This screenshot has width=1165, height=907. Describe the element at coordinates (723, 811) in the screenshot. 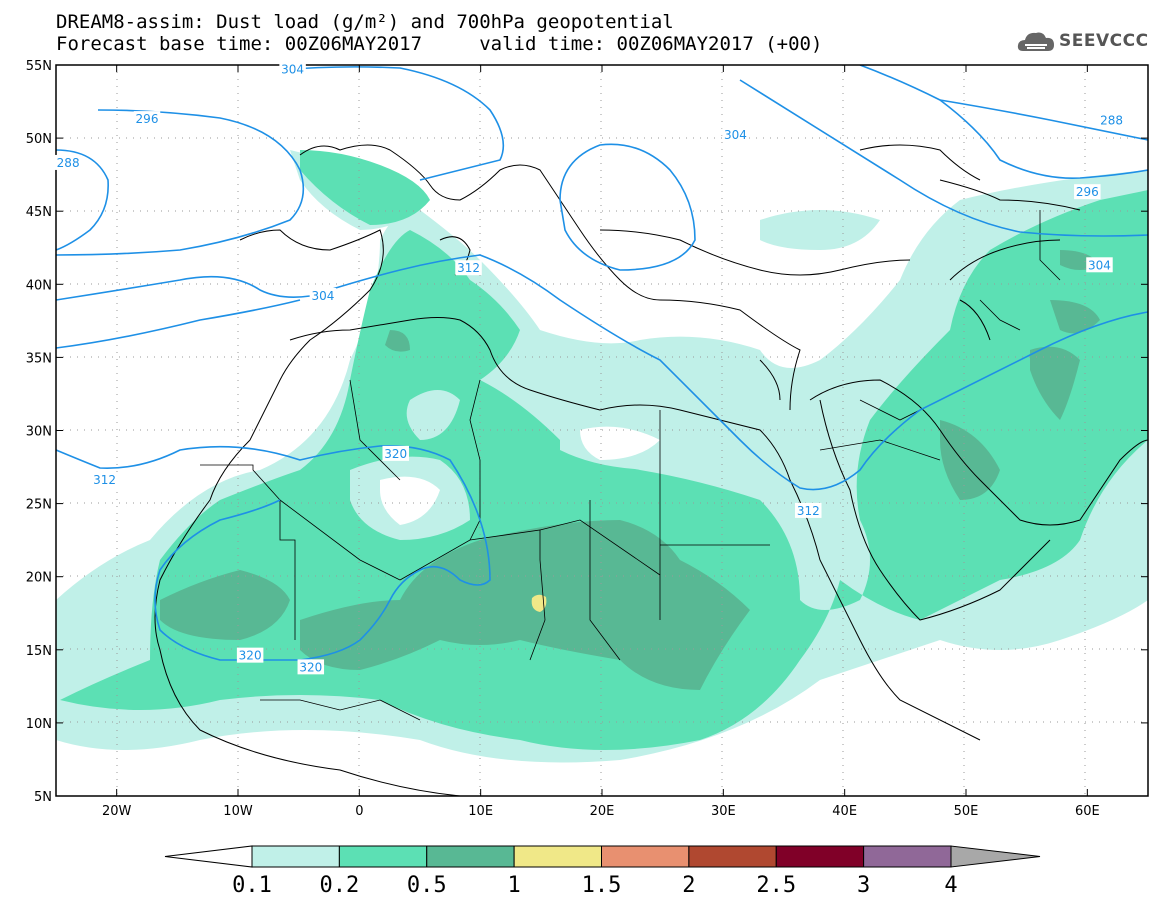

I see `lon-tick-label: 30E` at that location.